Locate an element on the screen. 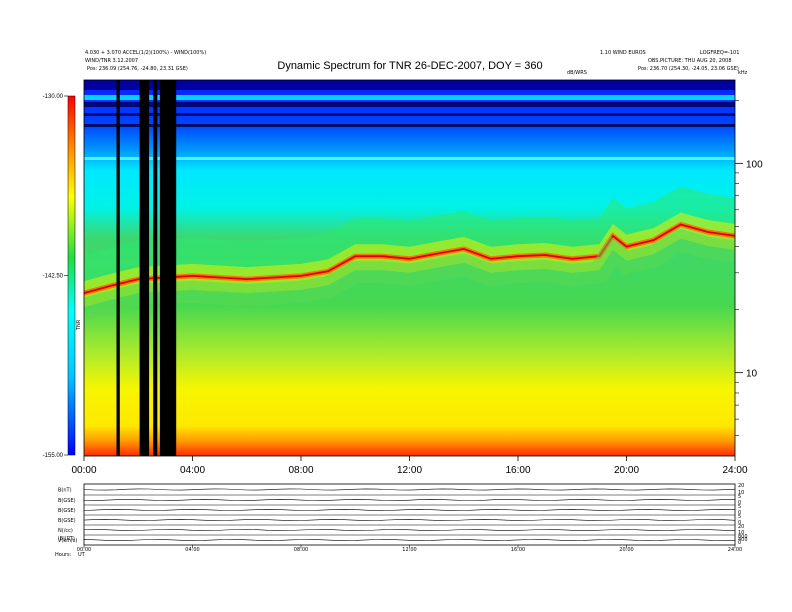  colorbar-tick-label: -130.00 is located at coordinates (53, 97).